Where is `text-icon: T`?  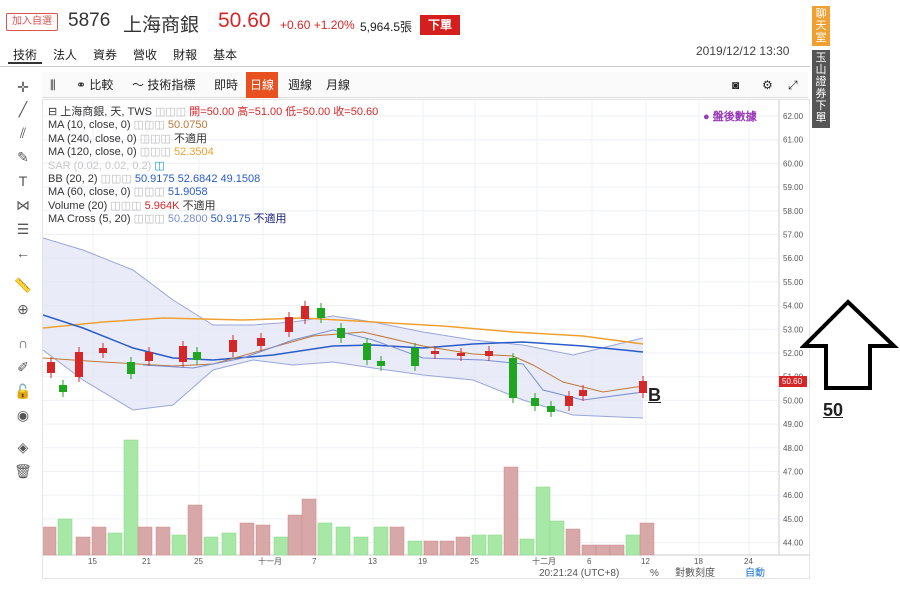 text-icon: T is located at coordinates (23, 181).